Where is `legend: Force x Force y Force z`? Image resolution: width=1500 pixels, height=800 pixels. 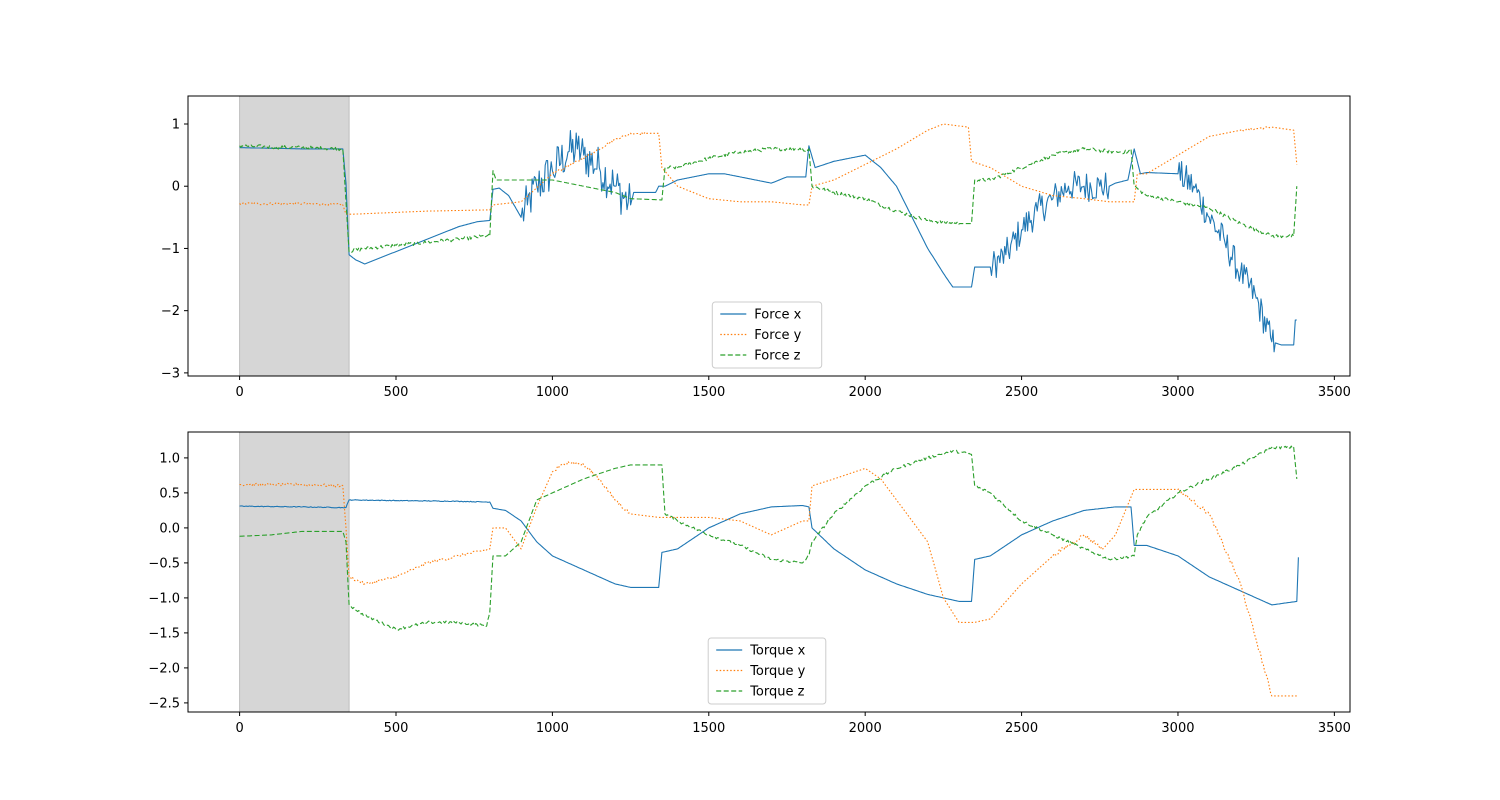
legend: Force x Force y Force z is located at coordinates (767, 335).